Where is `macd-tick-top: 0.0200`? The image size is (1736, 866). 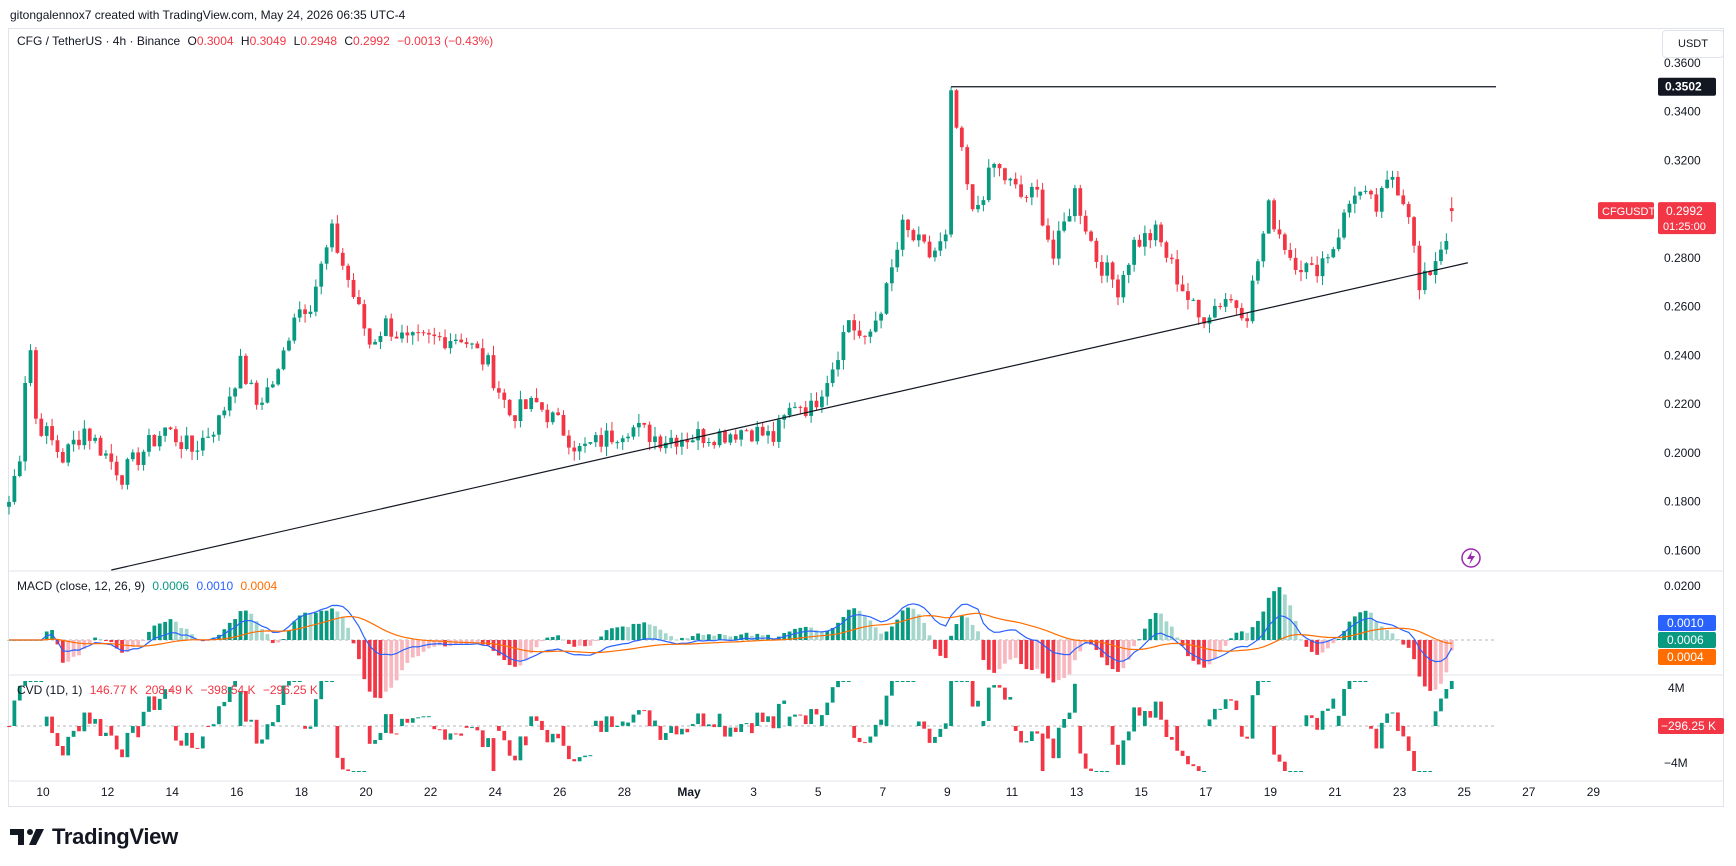
macd-tick-top: 0.0200 is located at coordinates (1682, 586).